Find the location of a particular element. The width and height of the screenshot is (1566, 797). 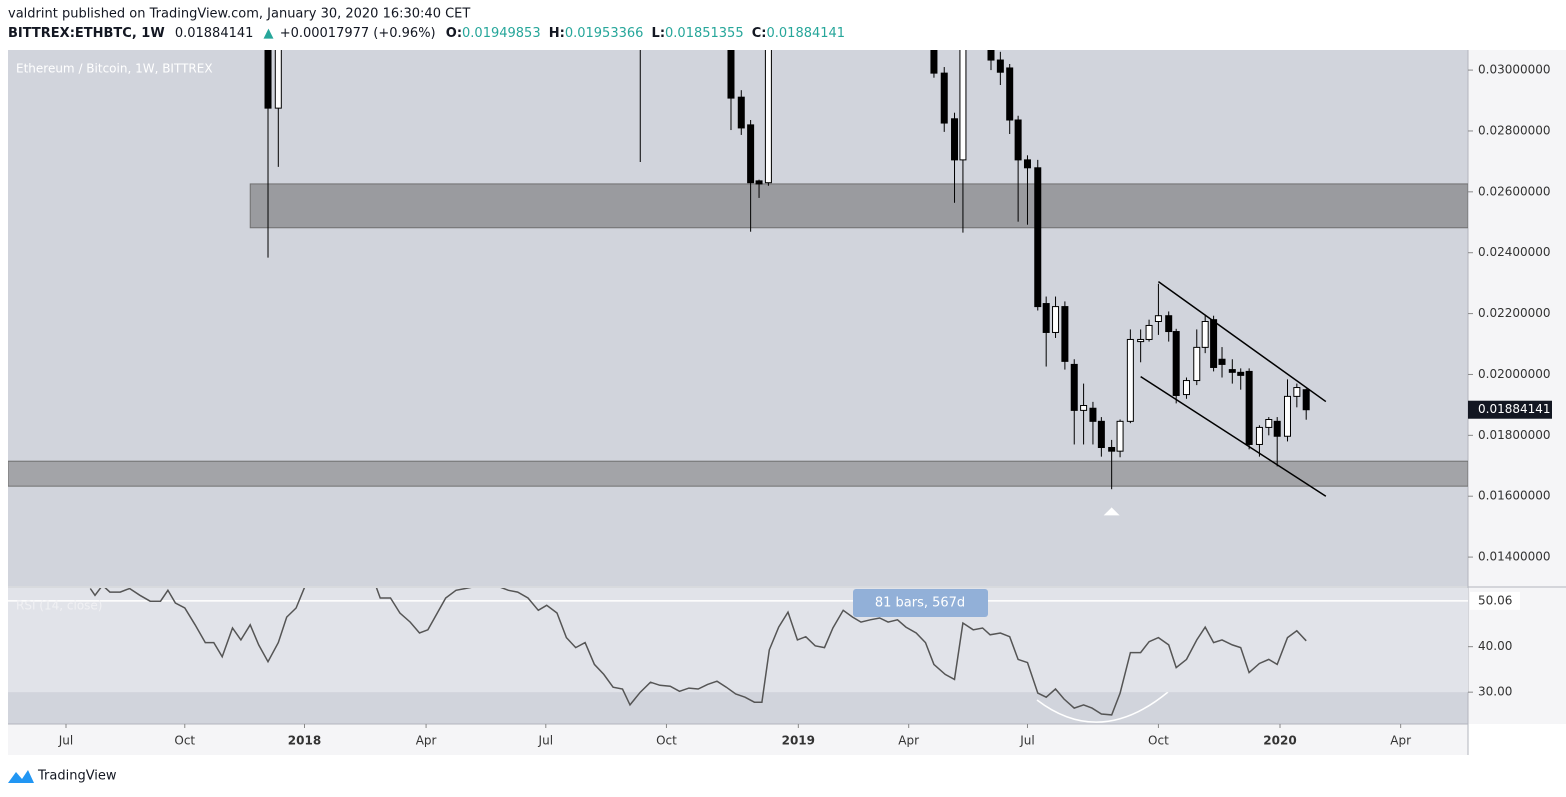

brand-logo is located at coordinates (21, 776).